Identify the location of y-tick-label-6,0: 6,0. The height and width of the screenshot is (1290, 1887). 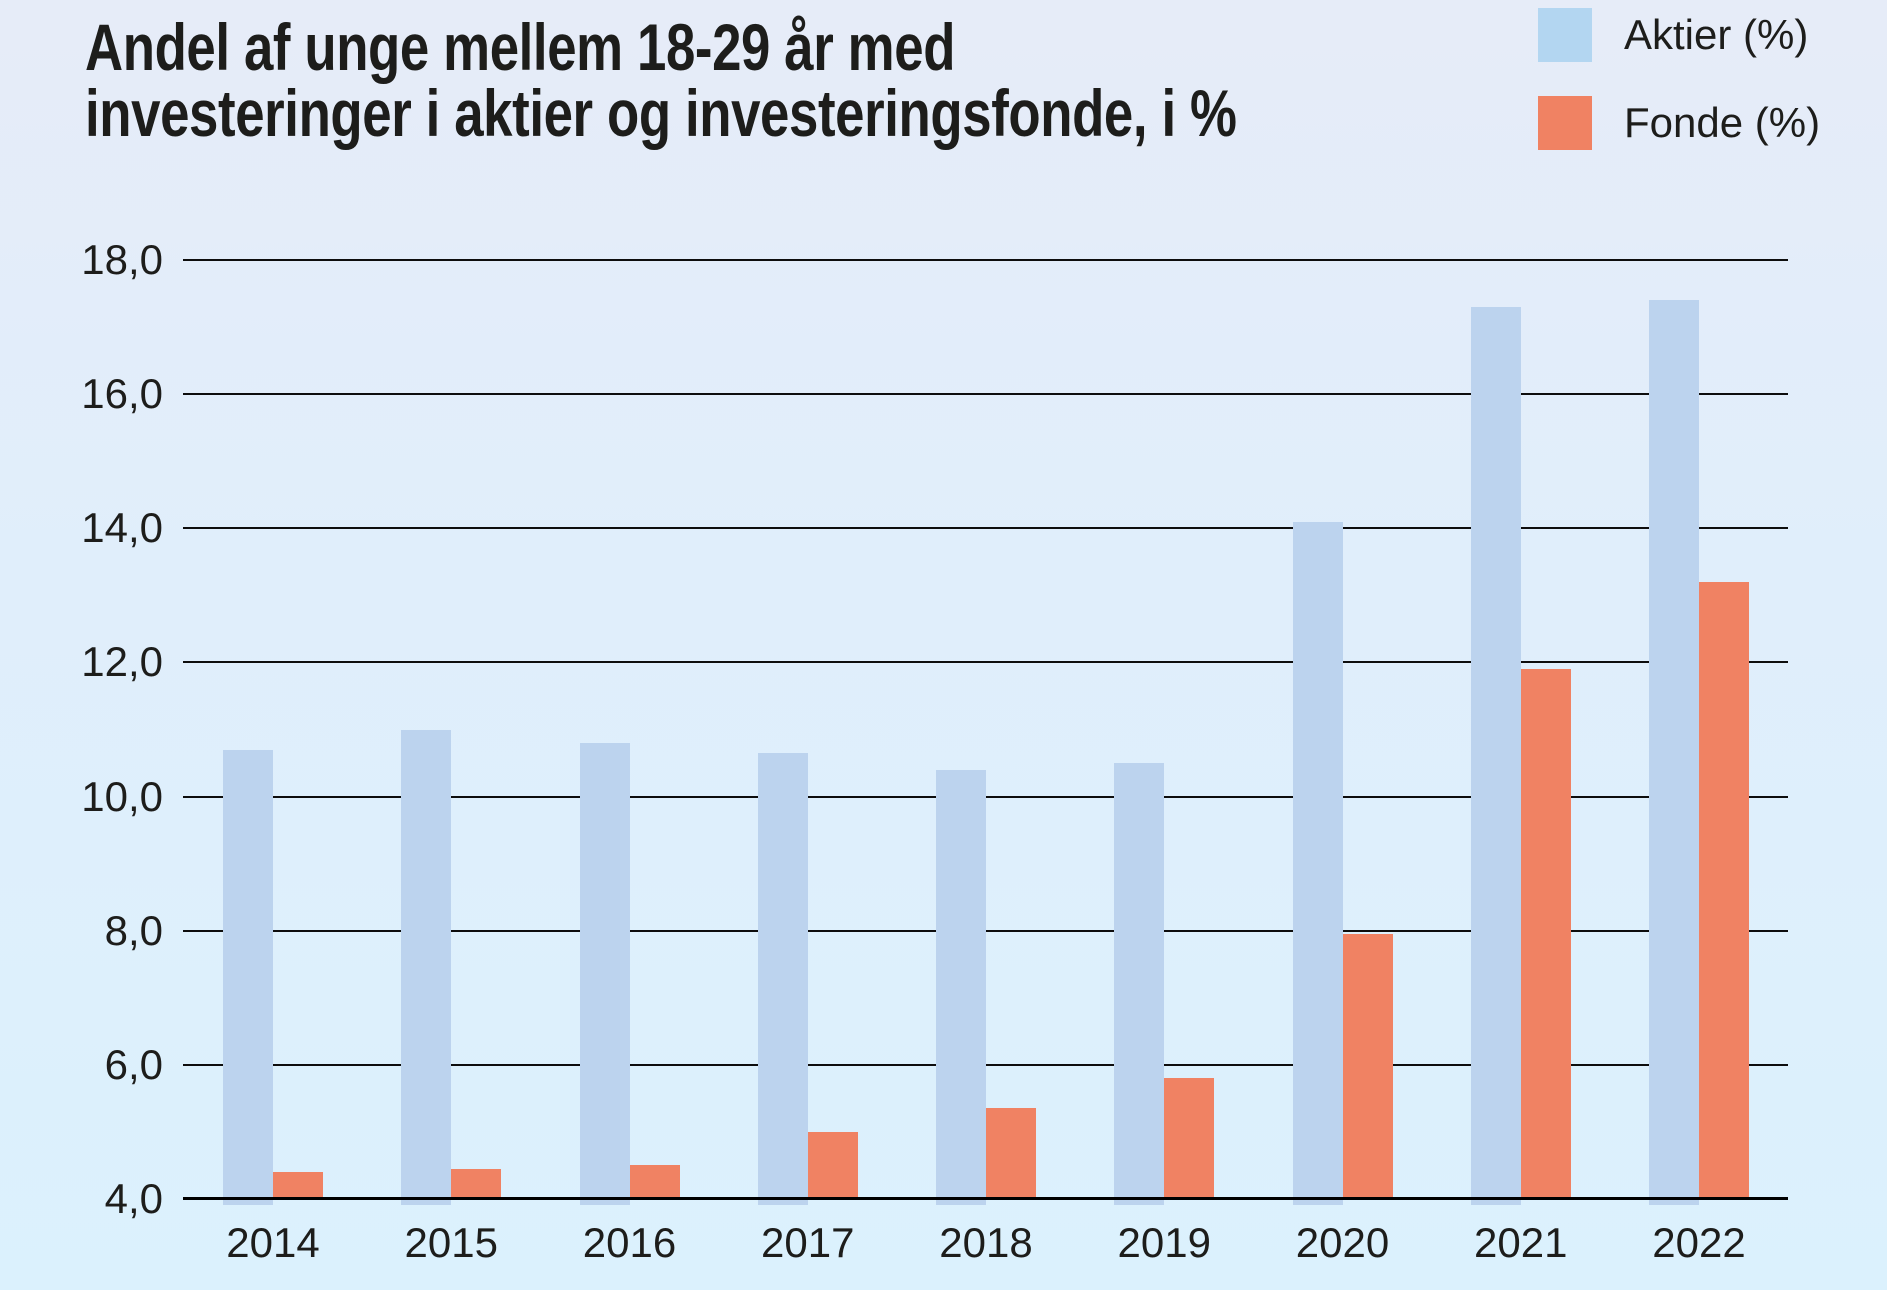
(133, 1064).